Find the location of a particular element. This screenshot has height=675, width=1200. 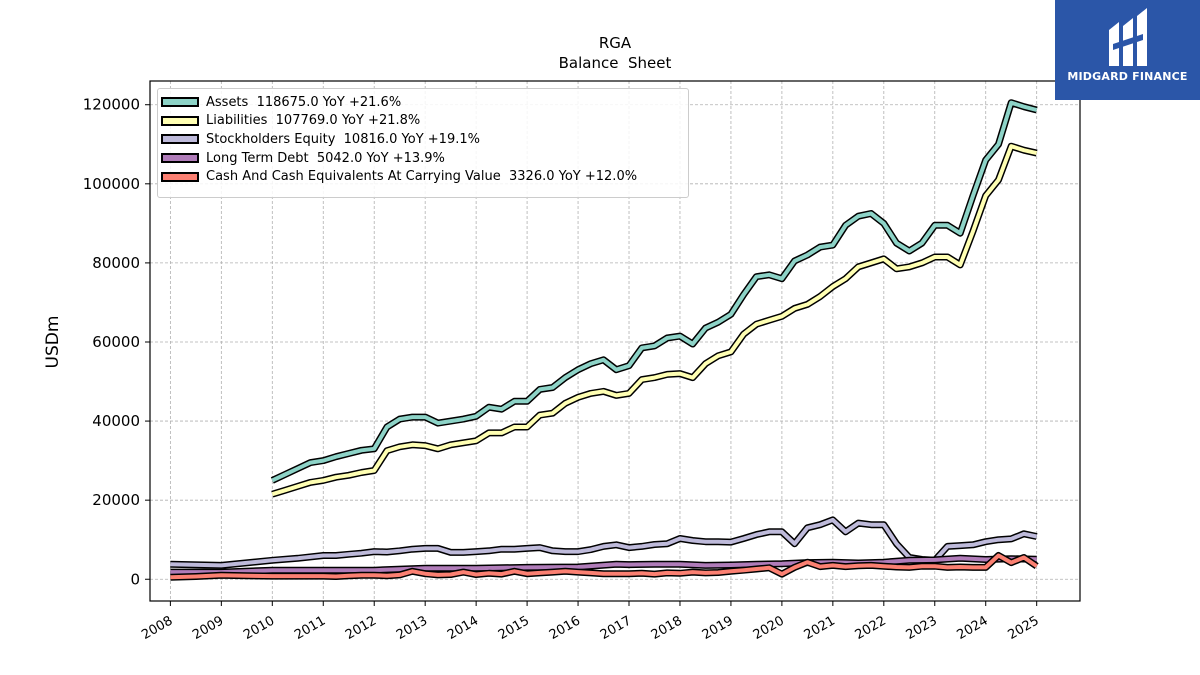

legend-label-assets: Assets 118675.0 YoY +21.6% is located at coordinates (304, 102).